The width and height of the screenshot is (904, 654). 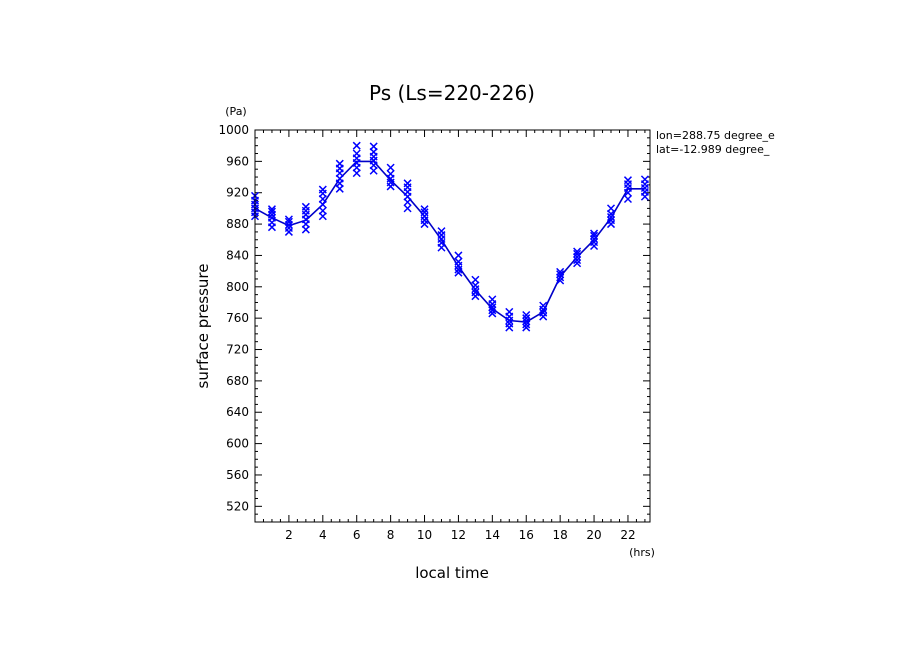 I want to click on x-tick-label: 2, so click(x=289, y=535).